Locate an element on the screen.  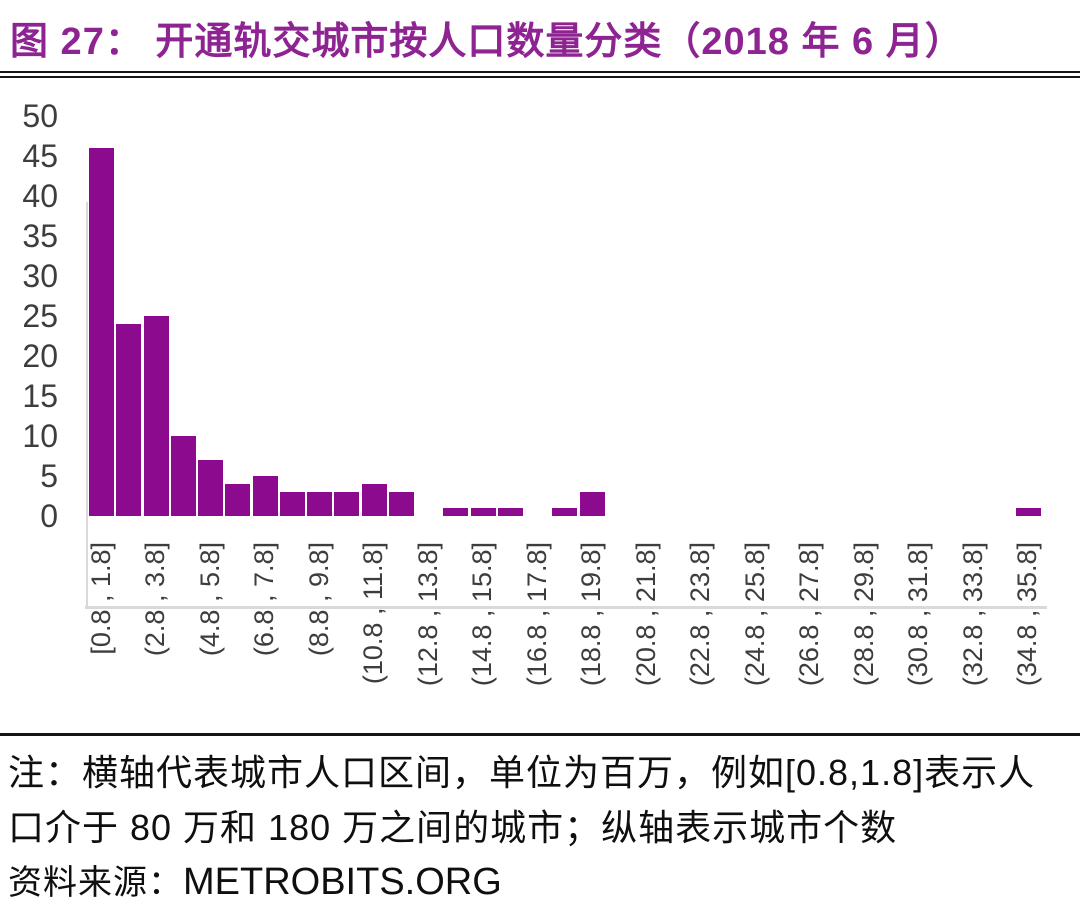
source-label: 资料来源： is located at coordinates (95, 883).